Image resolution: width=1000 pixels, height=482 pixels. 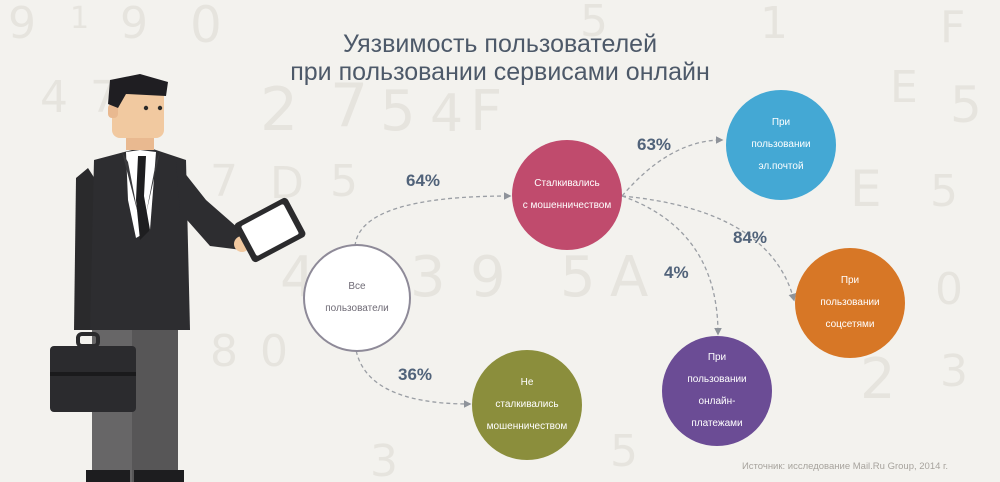 I want to click on page-title: Уязвимость пользователей, so click(x=500, y=44).